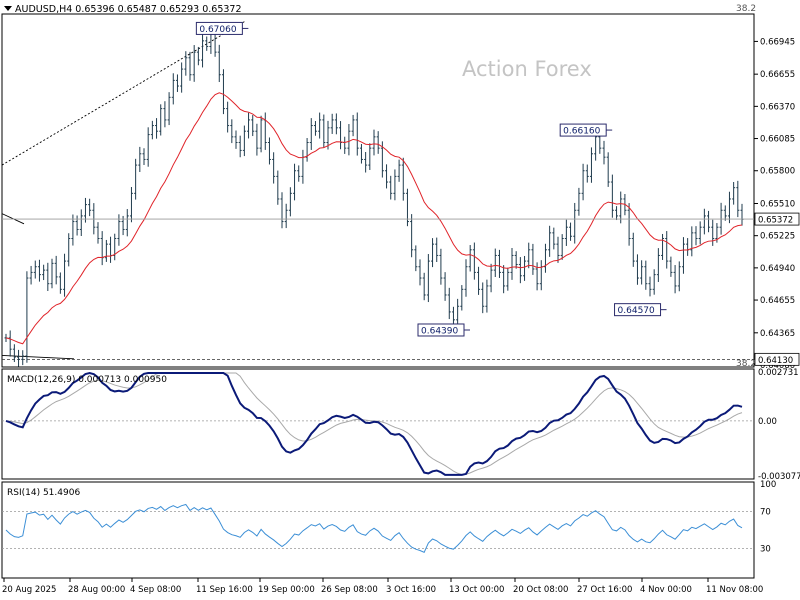 This screenshot has width=800, height=600. I want to click on annotation-label: 0.67060, so click(217, 30).